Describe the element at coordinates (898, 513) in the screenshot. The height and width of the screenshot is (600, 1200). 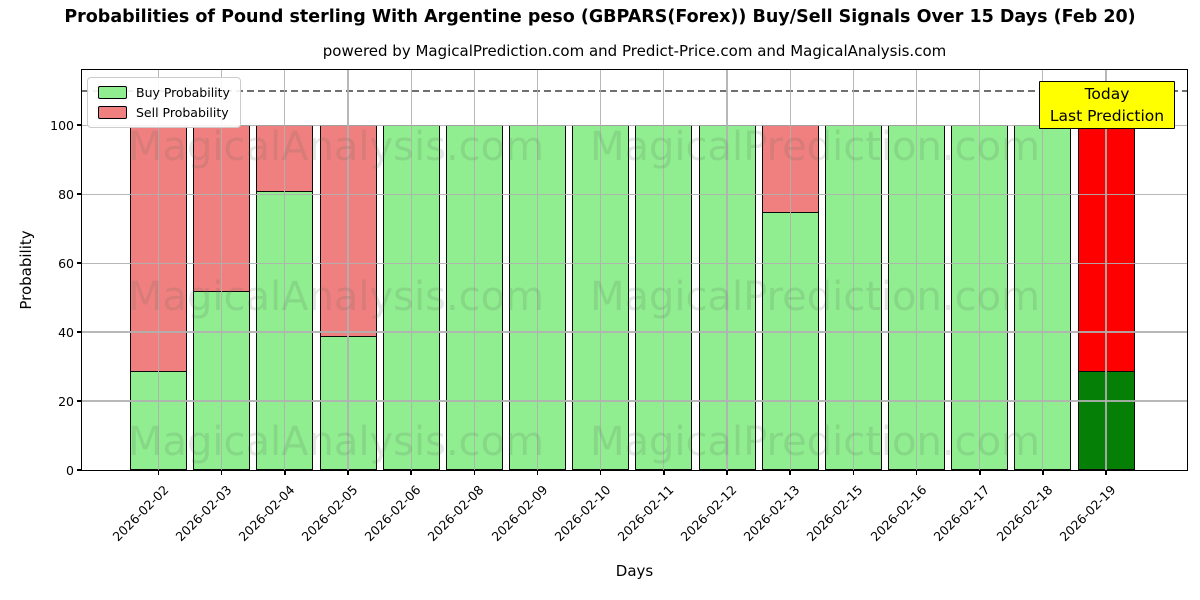
I see `x-tick-label-text: 2026-02-16` at that location.